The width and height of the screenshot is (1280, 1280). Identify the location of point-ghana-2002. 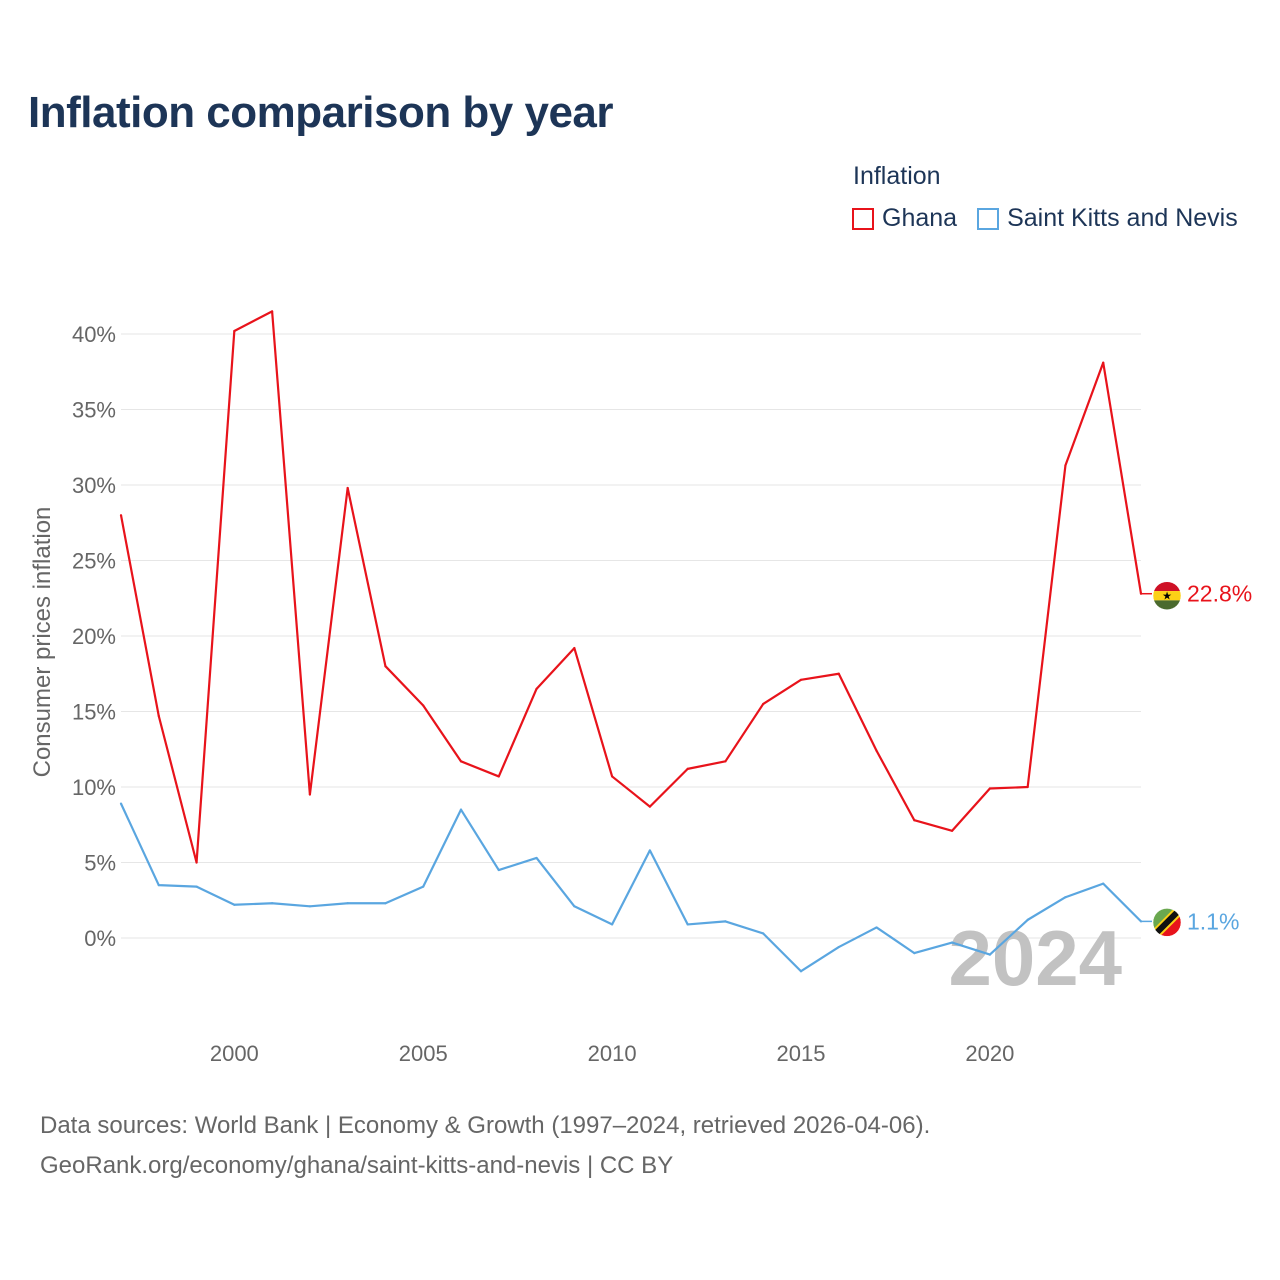
(309, 794).